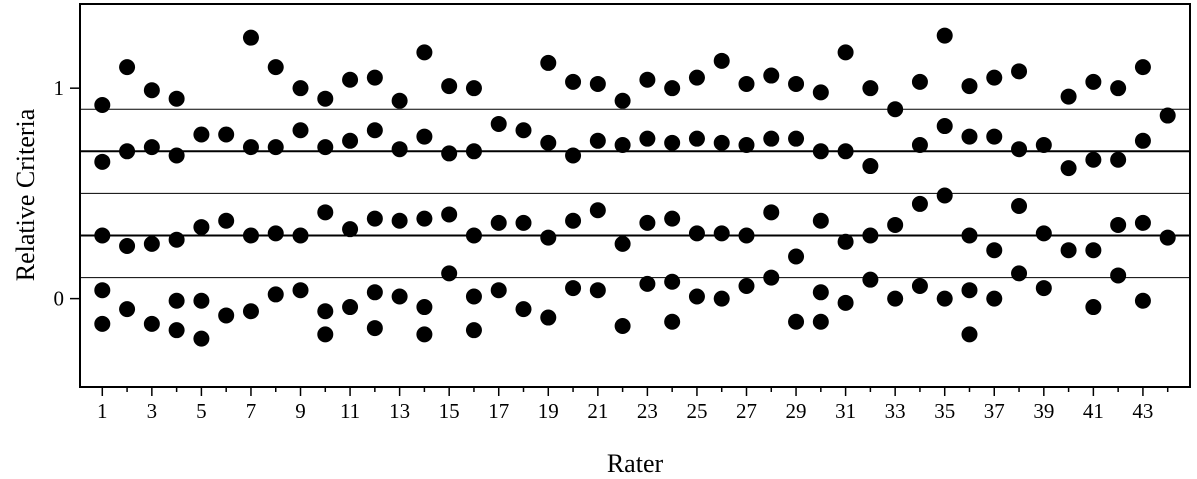 The image size is (1197, 479). I want to click on x-tick-label: 11, so click(350, 411).